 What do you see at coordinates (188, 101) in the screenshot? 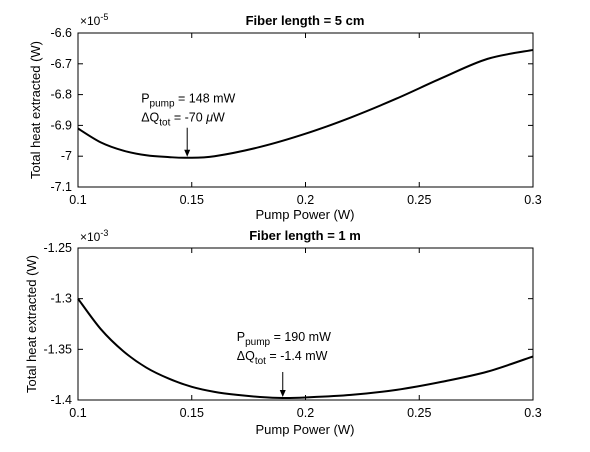
I see `annotation-pump-text: Ppump = 148 mW` at bounding box center [188, 101].